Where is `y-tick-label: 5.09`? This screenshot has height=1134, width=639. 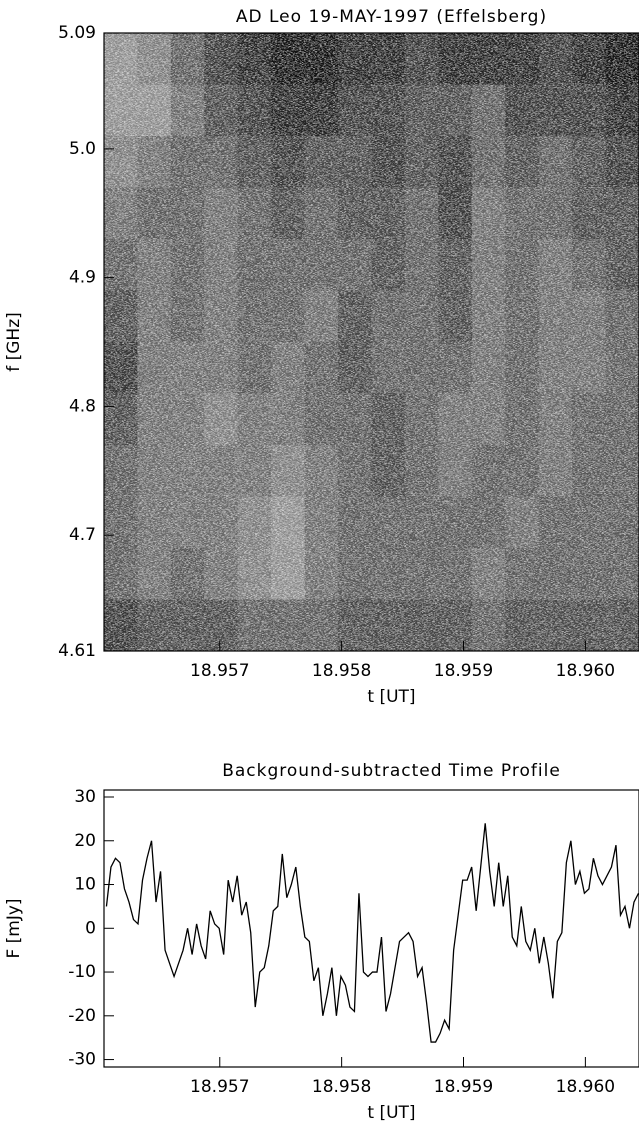
y-tick-label: 5.09 is located at coordinates (77, 33).